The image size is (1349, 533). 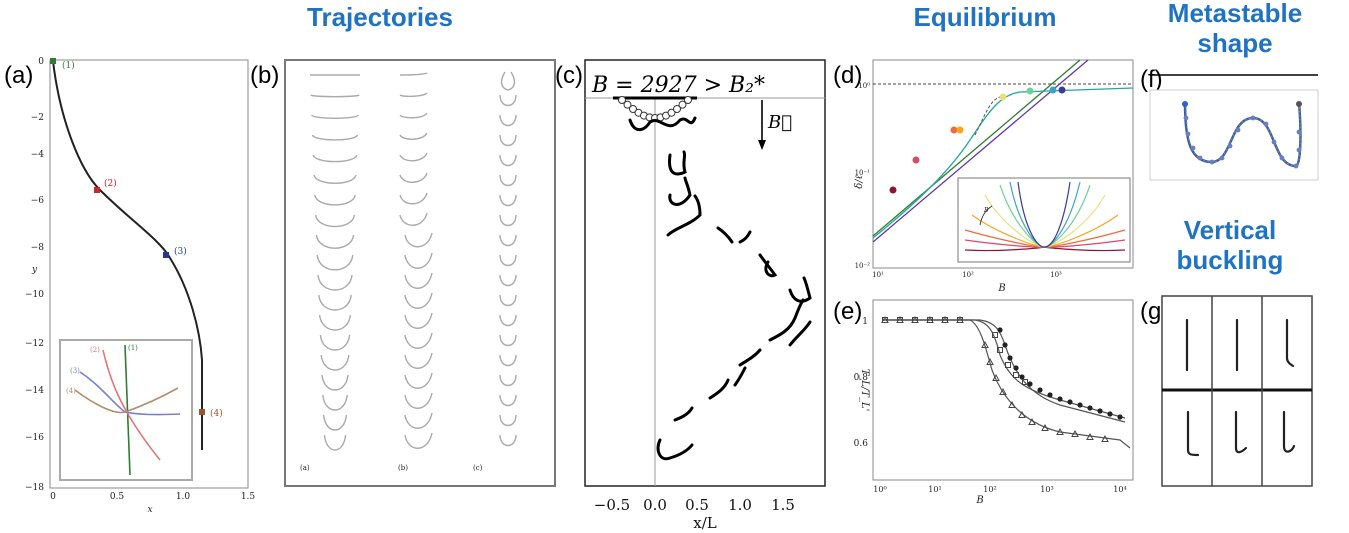 I want to click on e-markers, so click(x=1002, y=378).